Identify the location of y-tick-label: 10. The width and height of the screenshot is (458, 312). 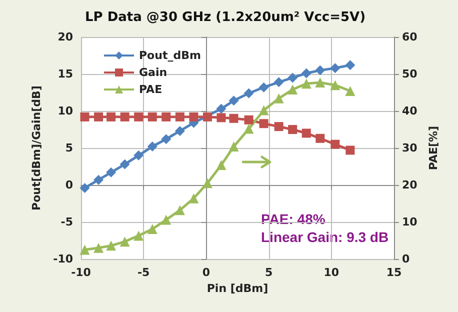
(66, 111).